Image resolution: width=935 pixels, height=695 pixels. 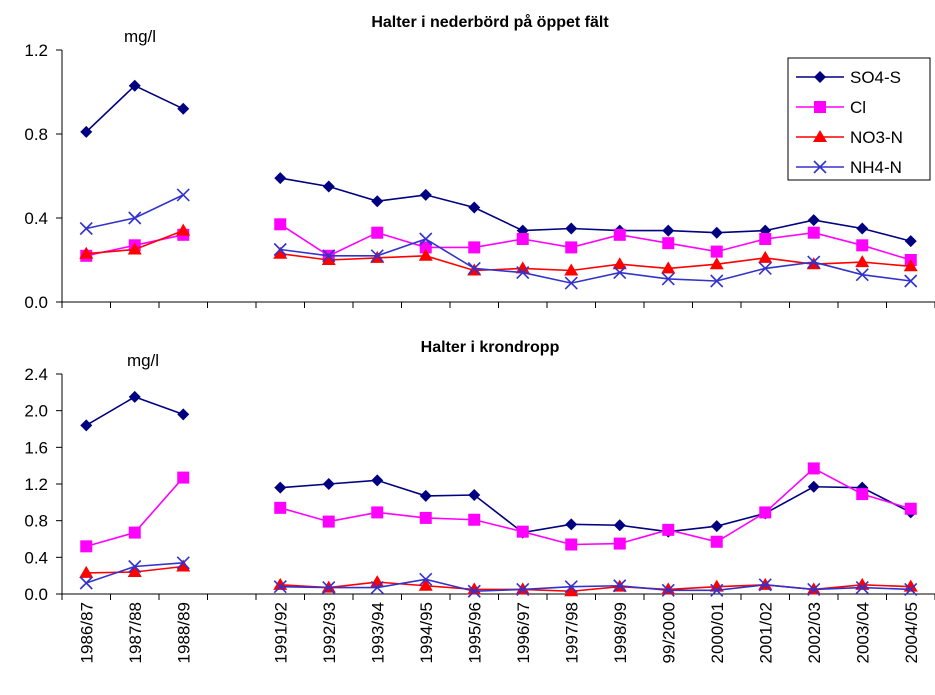 I want to click on x-tick-label: 1988/89, so click(x=183, y=632).